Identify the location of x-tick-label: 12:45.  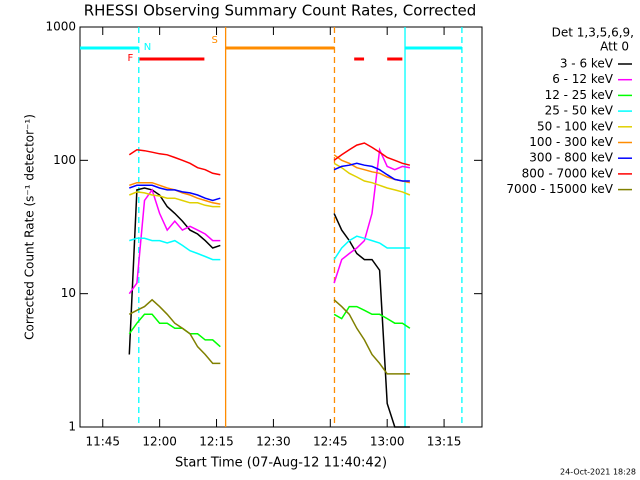
(330, 442).